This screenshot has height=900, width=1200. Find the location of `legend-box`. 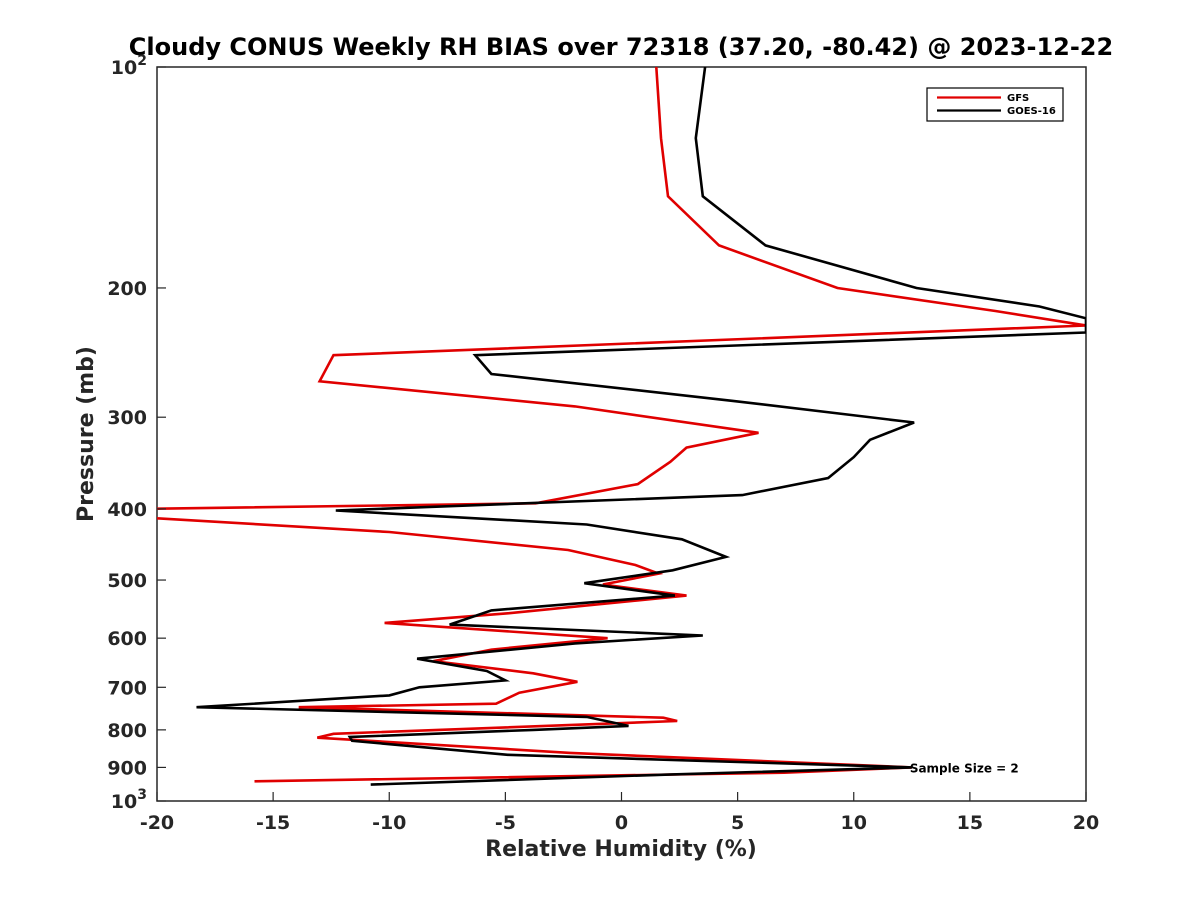

legend-box is located at coordinates (995, 104).